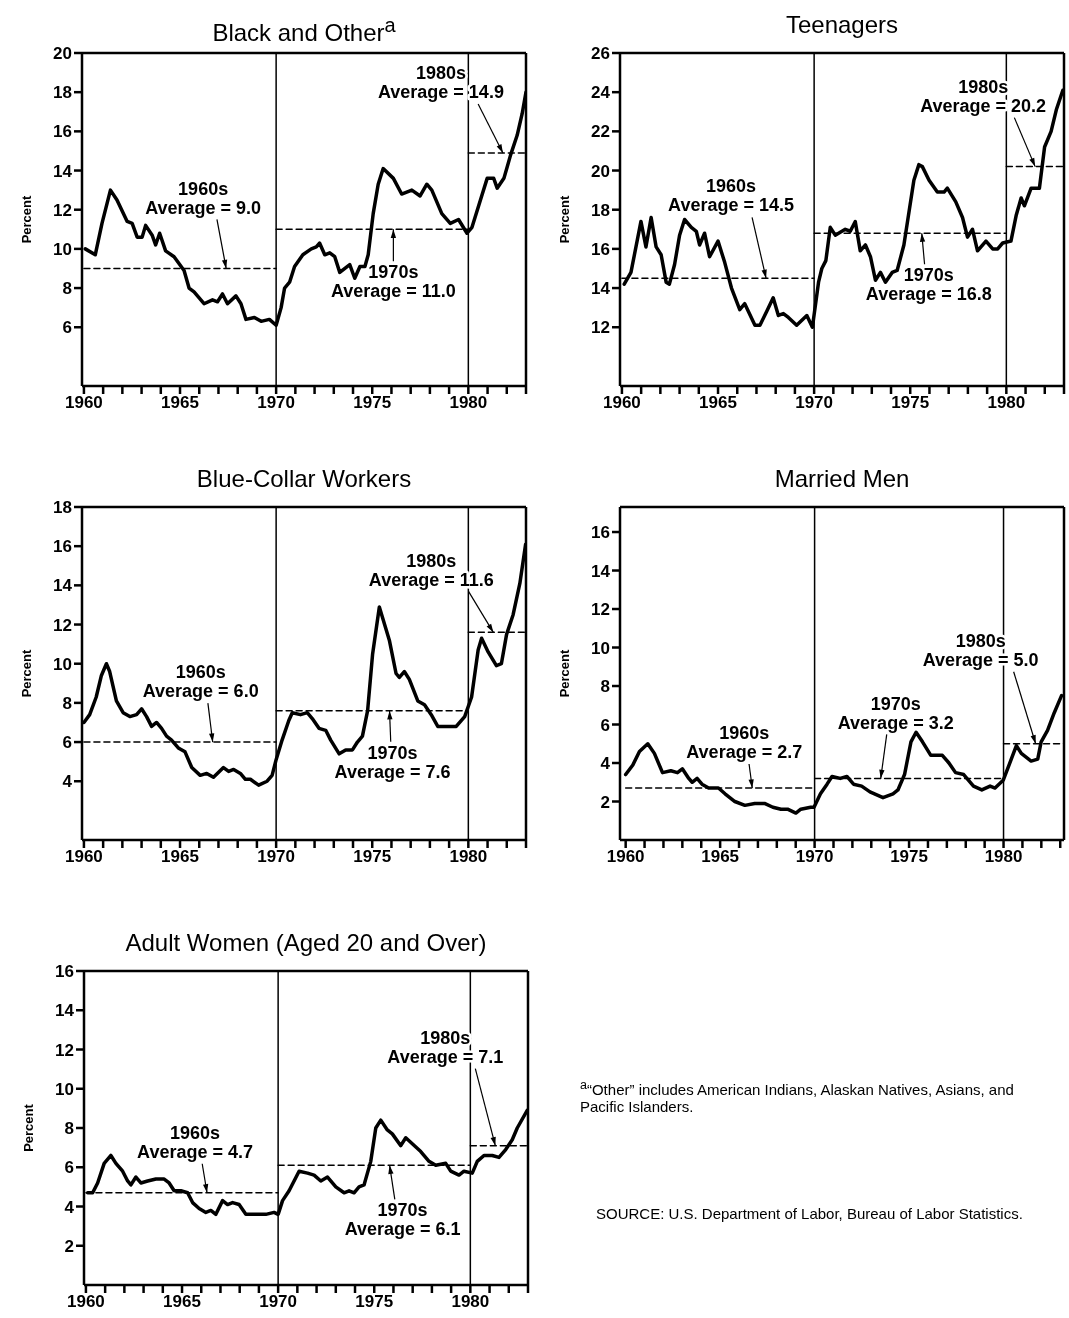 The image size is (1069, 1318). What do you see at coordinates (304, 29) in the screenshot?
I see `chart-title: Black and Other$^{a}$` at bounding box center [304, 29].